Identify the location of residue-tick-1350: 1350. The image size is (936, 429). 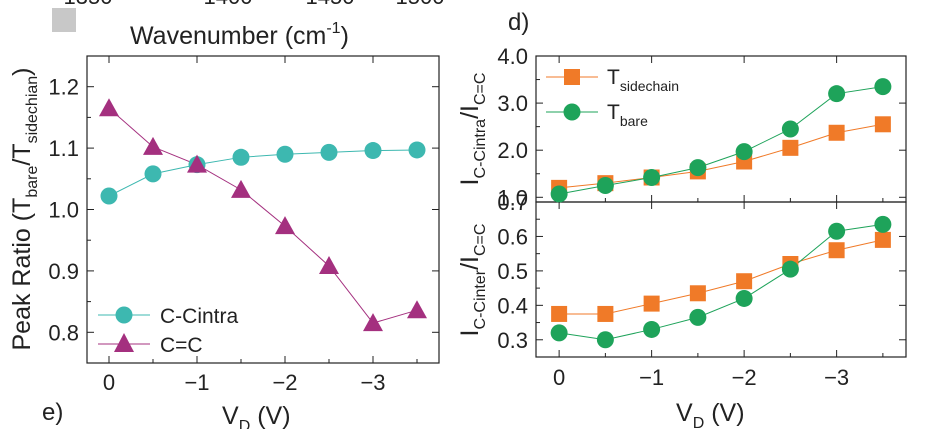
(88, 4).